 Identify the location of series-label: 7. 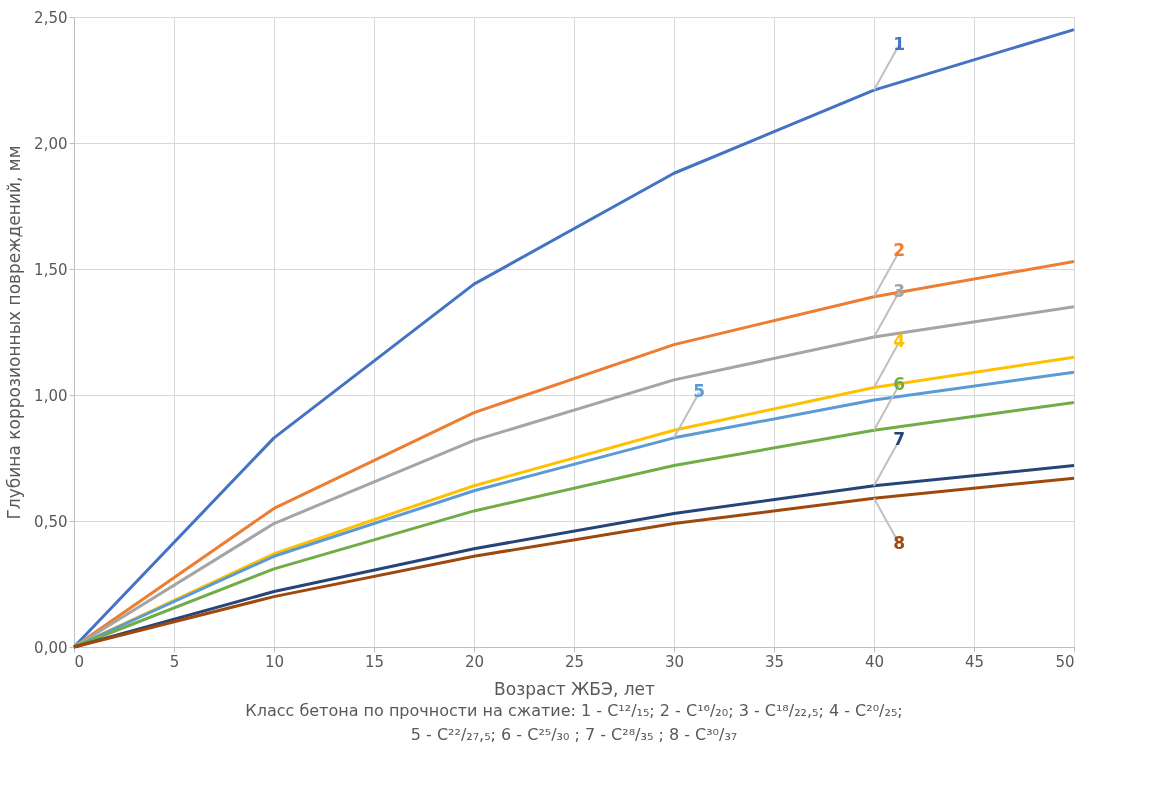
(899, 439).